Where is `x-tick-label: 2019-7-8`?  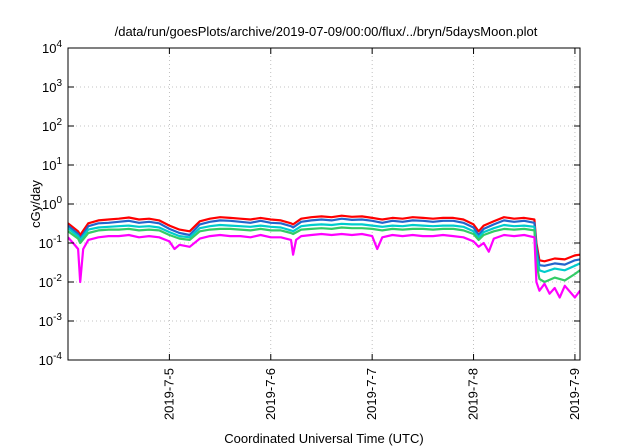
x-tick-label: 2019-7-8 is located at coordinates (473, 394).